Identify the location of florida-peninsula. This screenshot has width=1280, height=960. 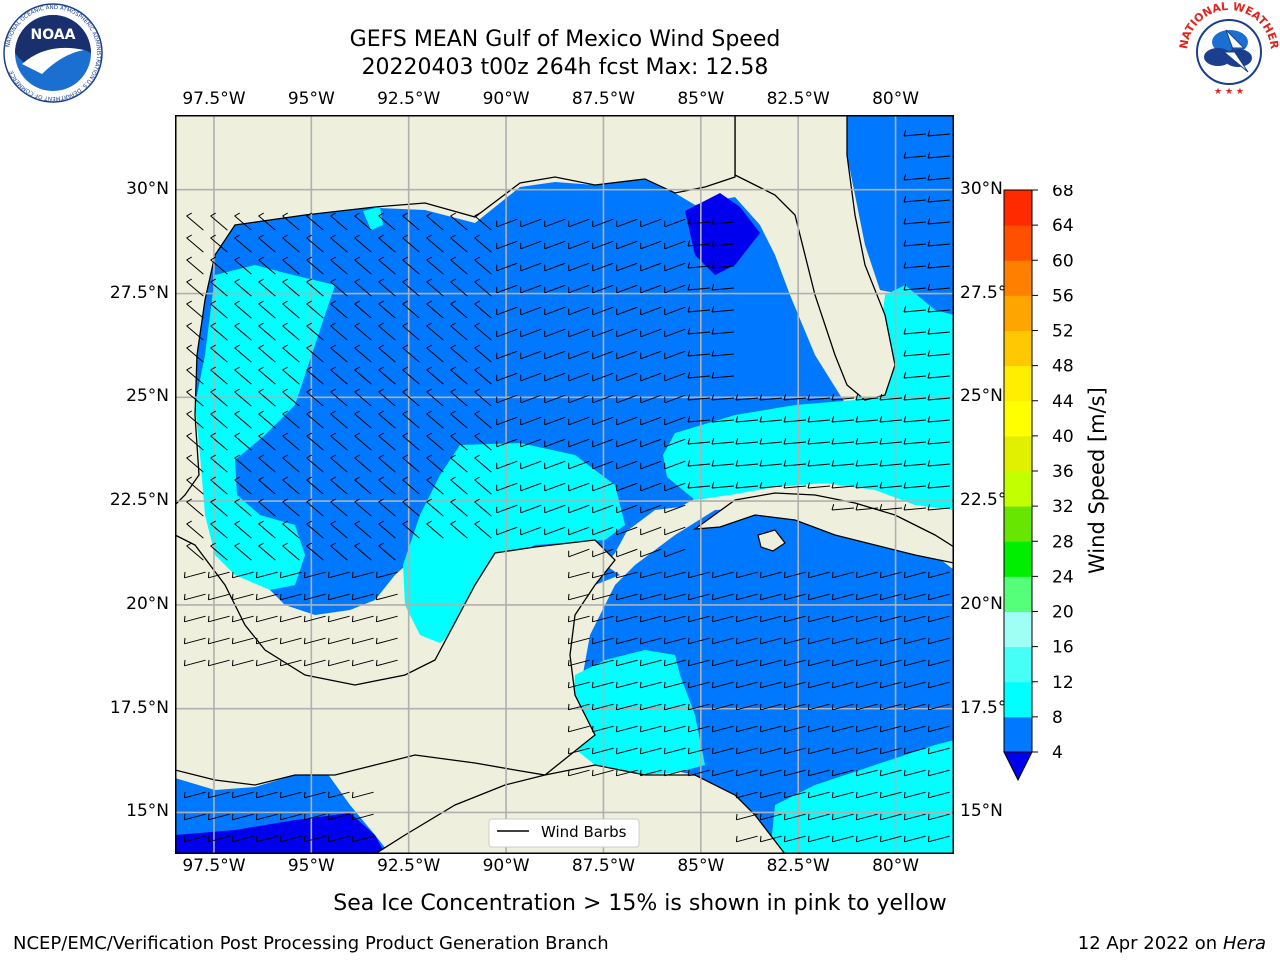
(815, 258).